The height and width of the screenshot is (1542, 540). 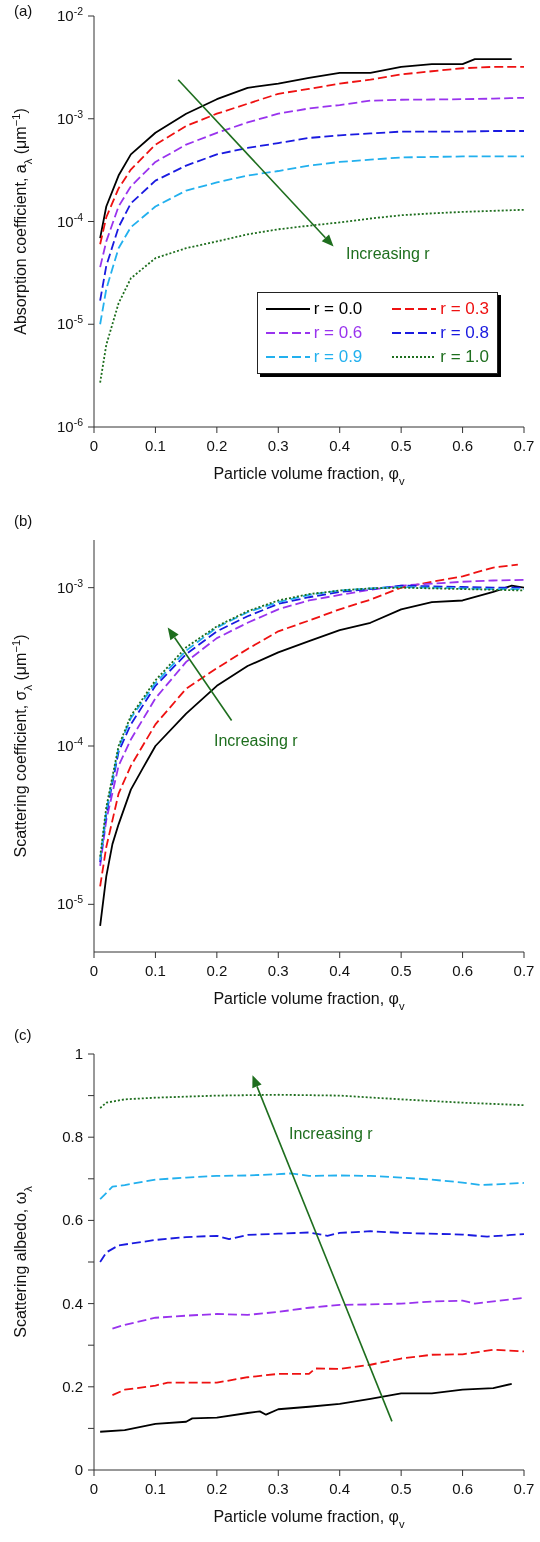 I want to click on y-tick-label: 0.4, so click(x=72, y=1303).